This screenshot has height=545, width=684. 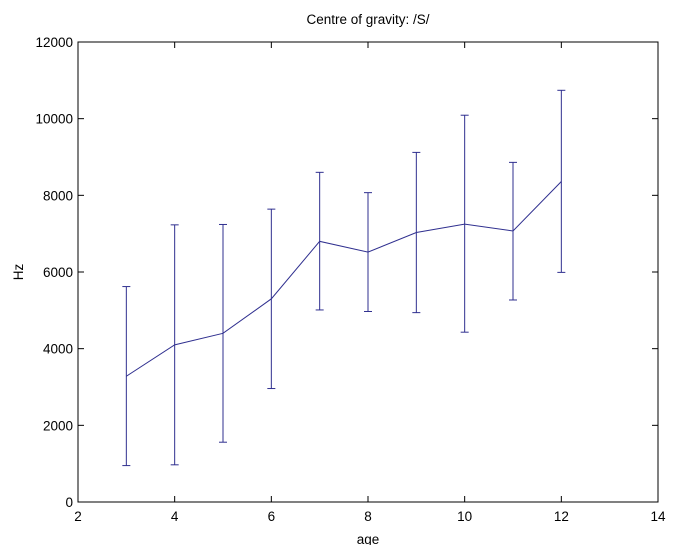 I want to click on y-tick-label: 10000, so click(x=54, y=119).